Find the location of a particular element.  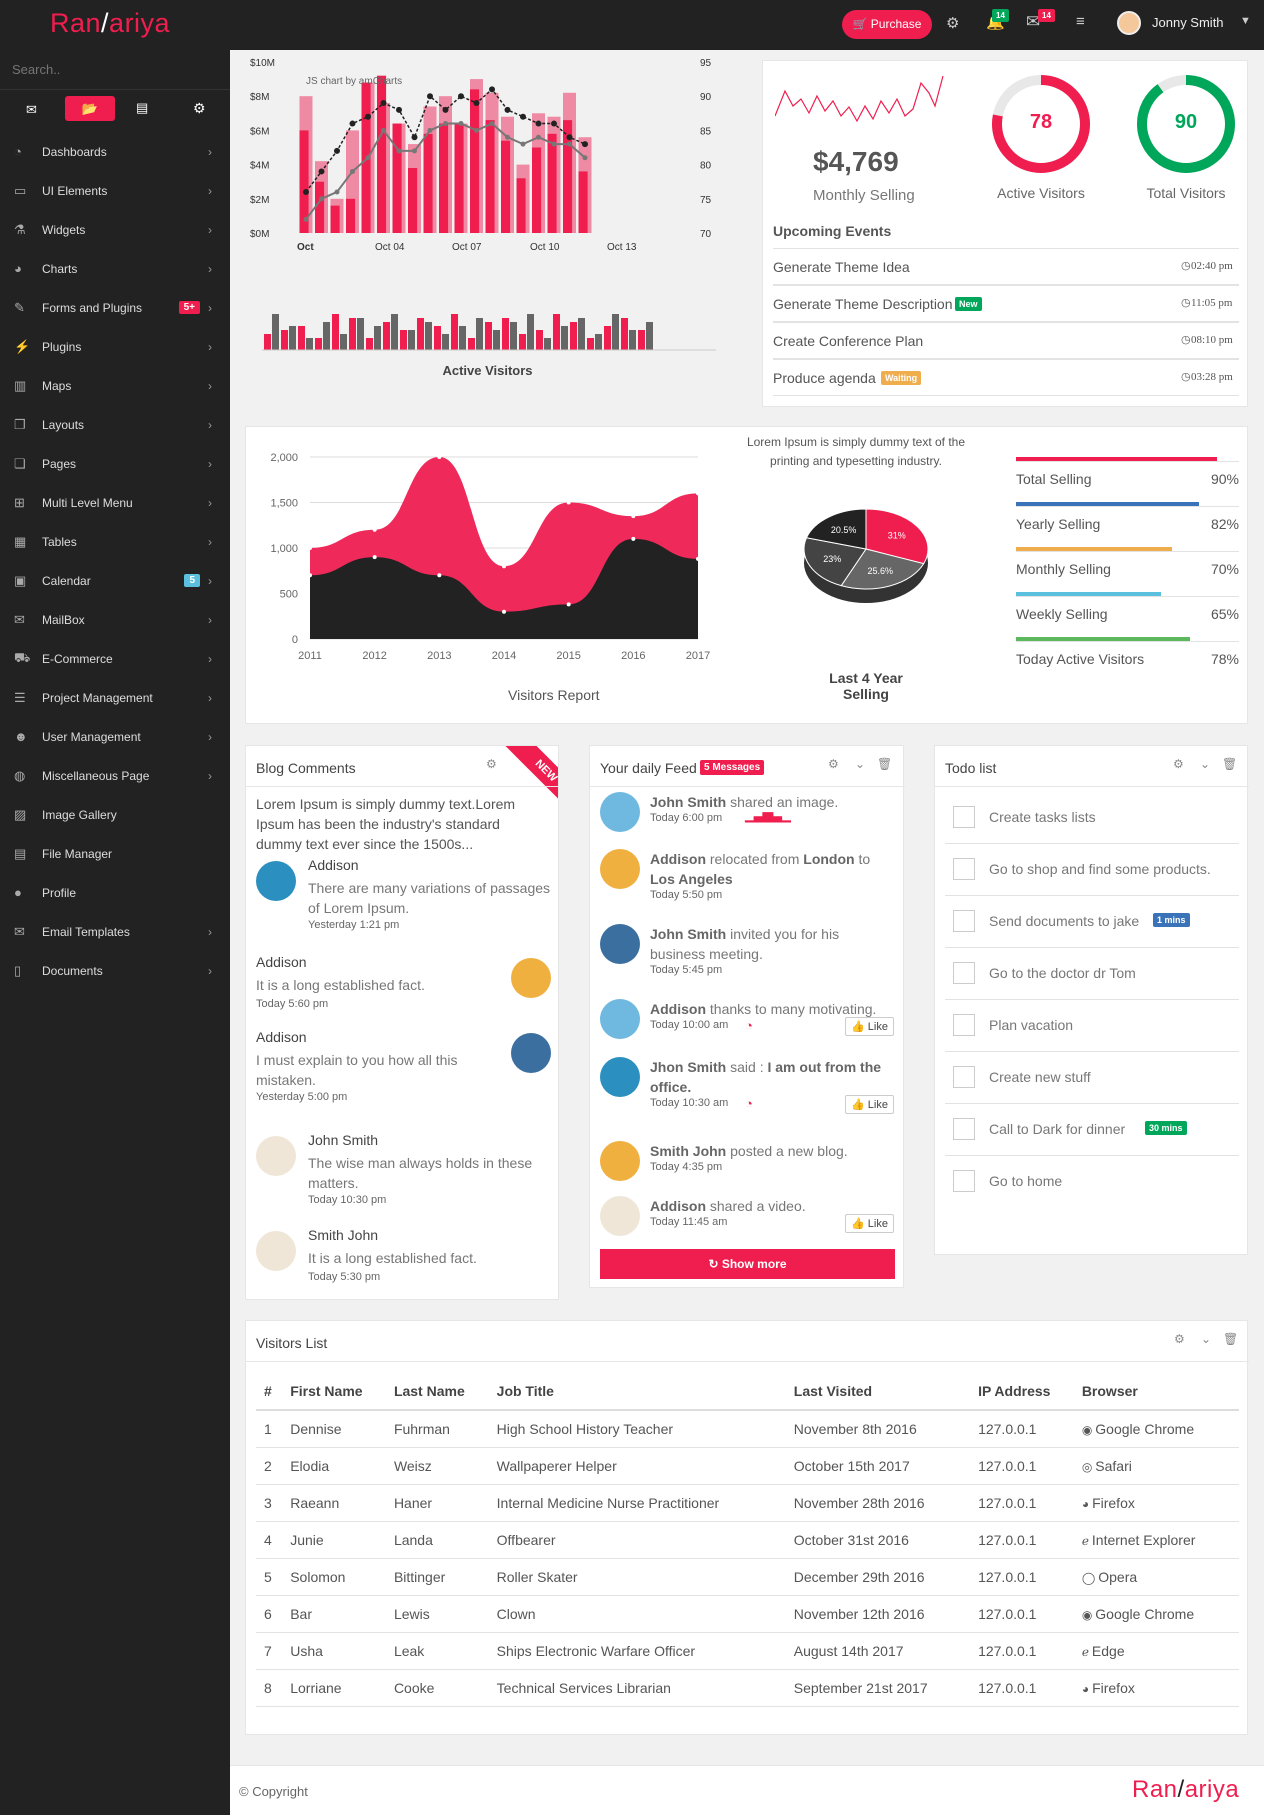

sidebar-item-widgets: ⚗ Widgets › is located at coordinates (115, 229).